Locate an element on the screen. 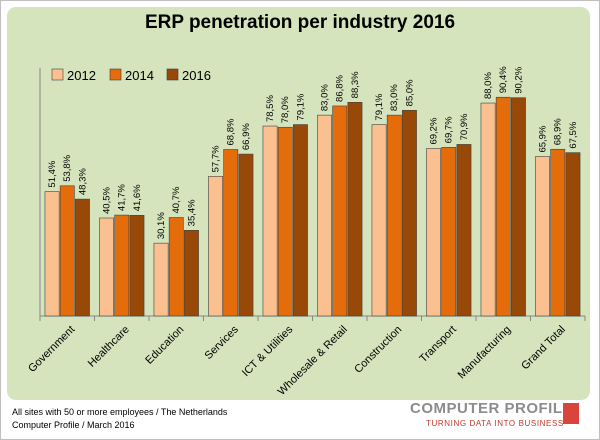  data-label: 57,7% is located at coordinates (216, 158).